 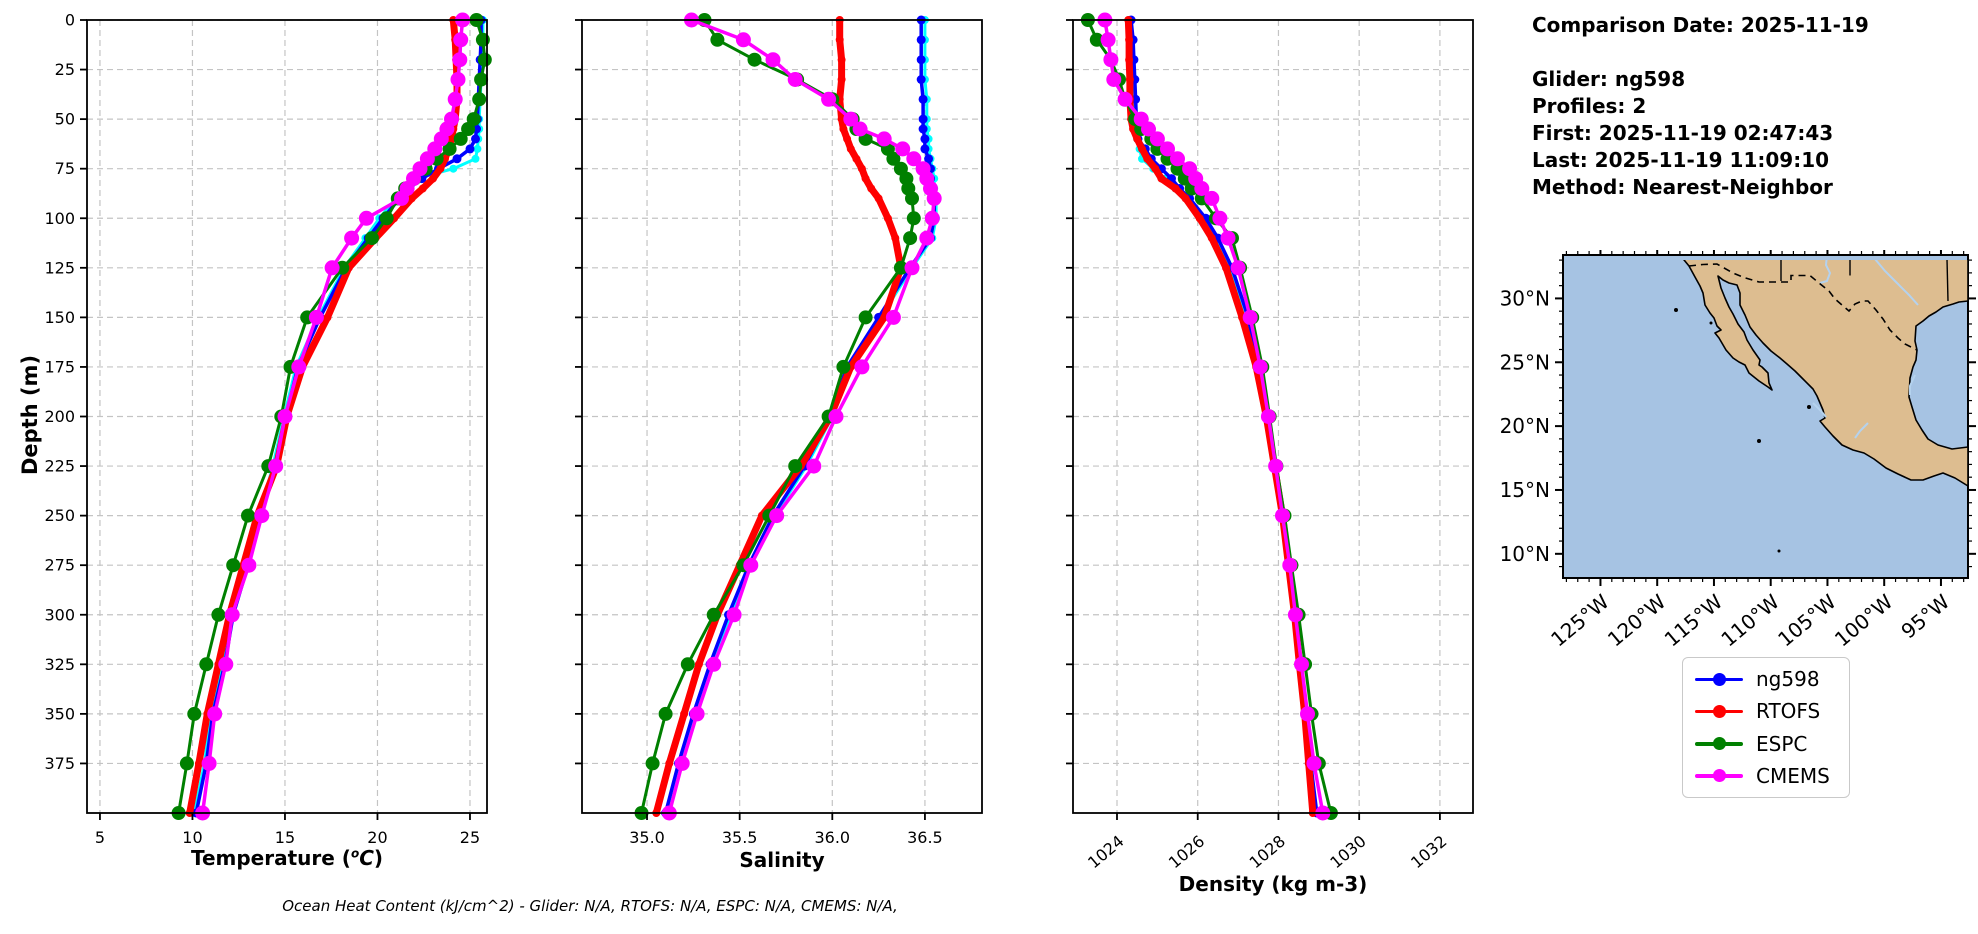 What do you see at coordinates (1742, 430) in the screenshot?
I see `map-islands` at bounding box center [1742, 430].